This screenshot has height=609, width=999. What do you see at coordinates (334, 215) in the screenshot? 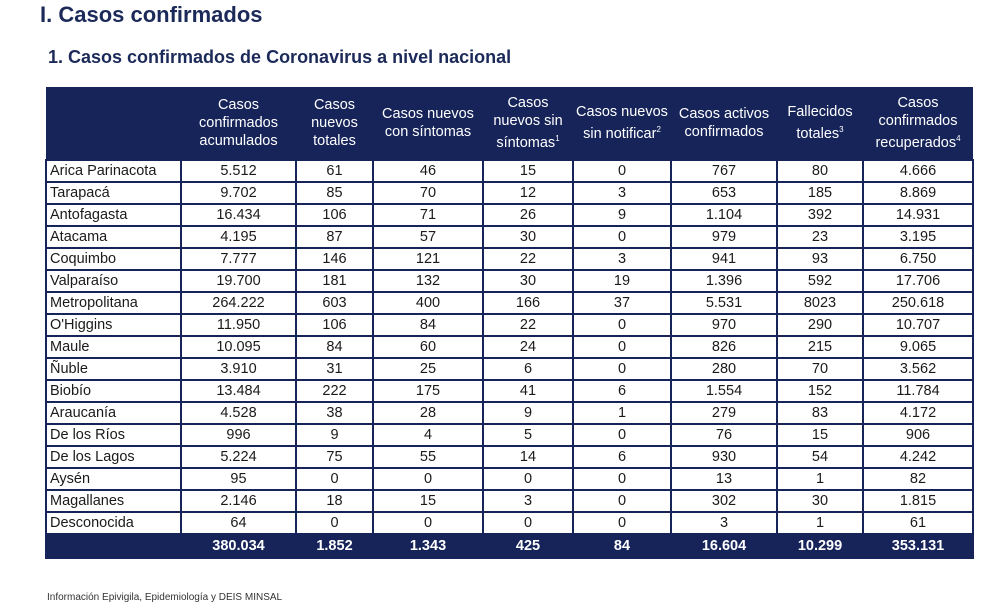
I see `table-cell: 106` at bounding box center [334, 215].